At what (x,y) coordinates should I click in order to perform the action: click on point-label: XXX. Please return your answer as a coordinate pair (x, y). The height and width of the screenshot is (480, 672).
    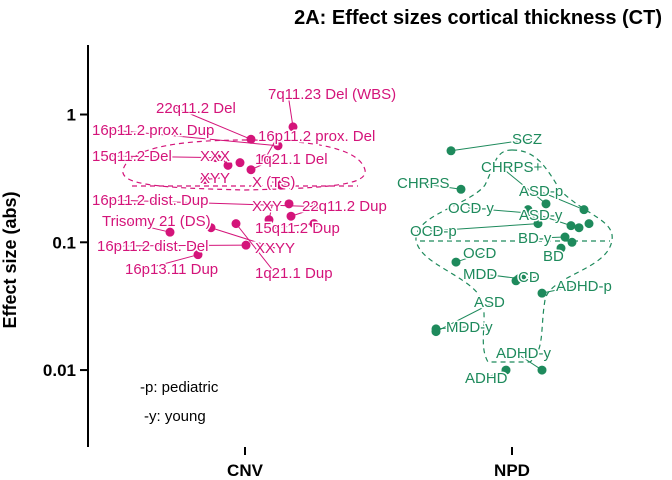
    Looking at the image, I should click on (215, 156).